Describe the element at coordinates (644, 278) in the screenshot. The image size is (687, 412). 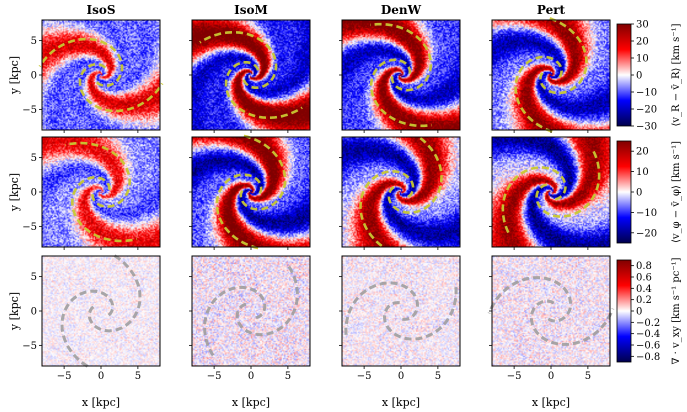
I see `colorbar-tick-label: 0.6` at that location.